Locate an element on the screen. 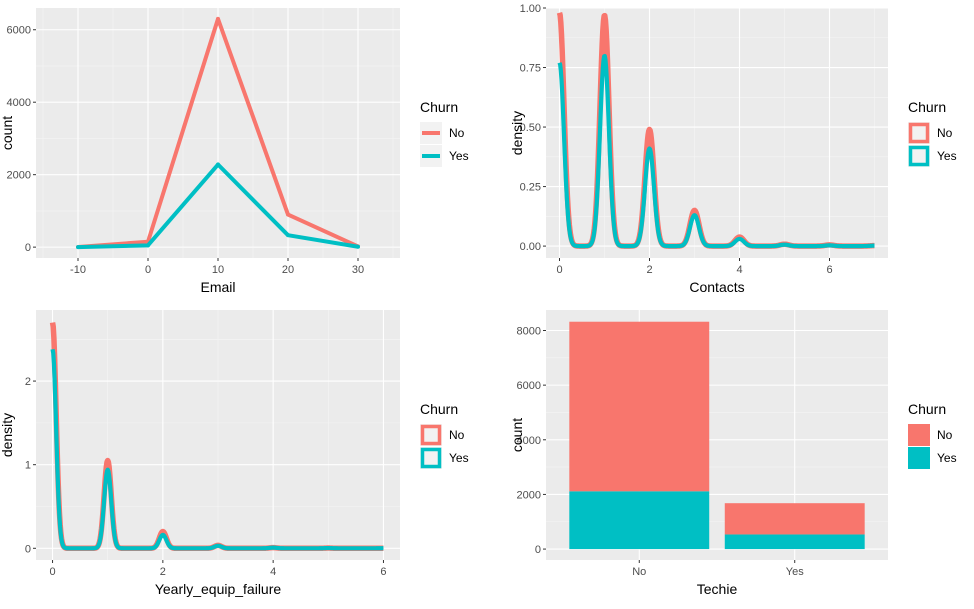 The image size is (974, 609). x-tick-label: 20 is located at coordinates (288, 270).